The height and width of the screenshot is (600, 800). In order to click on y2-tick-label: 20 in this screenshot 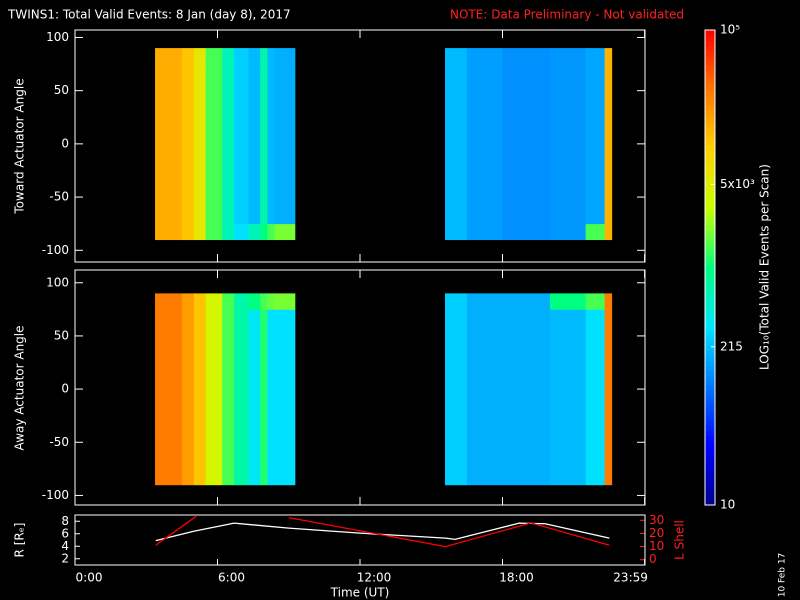, I will do `click(656, 533)`.